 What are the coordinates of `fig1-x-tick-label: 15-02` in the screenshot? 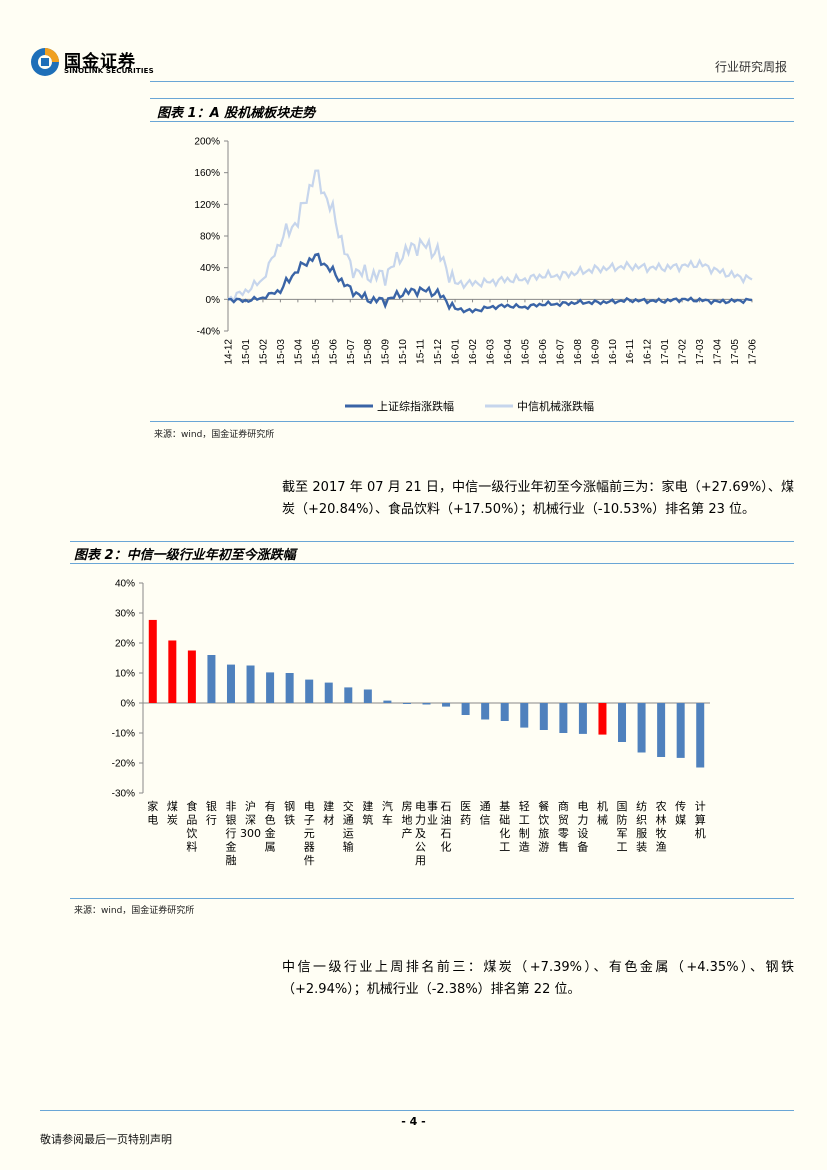 It's located at (263, 352).